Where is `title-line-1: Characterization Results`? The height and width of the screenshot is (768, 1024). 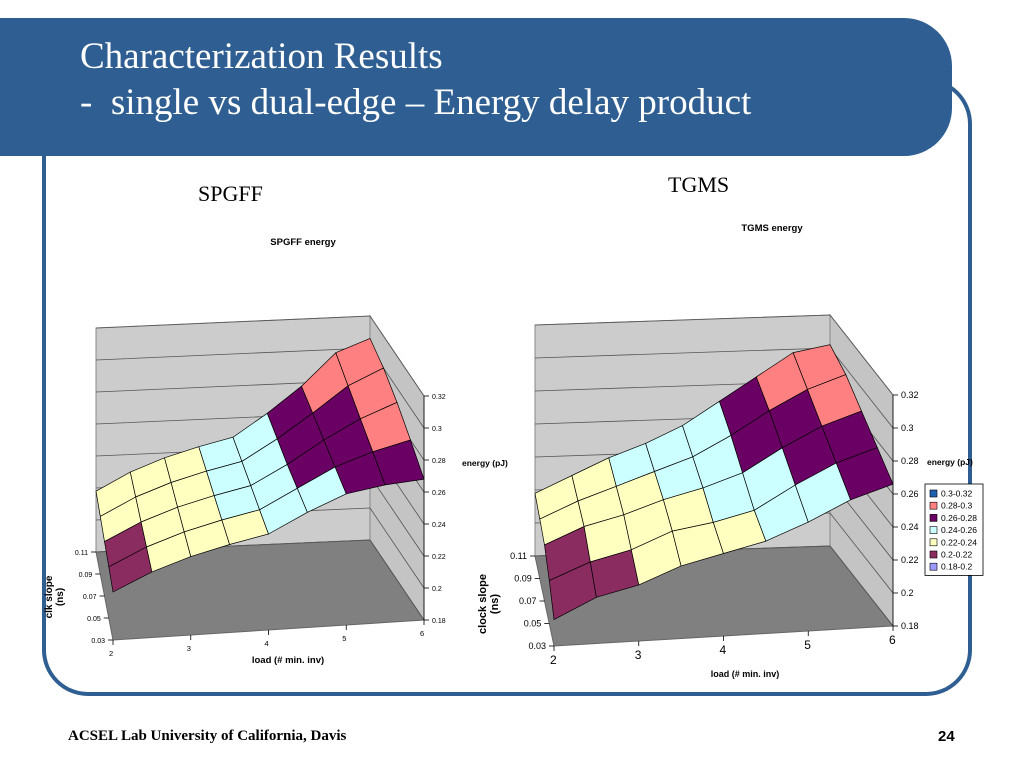 title-line-1: Characterization Results is located at coordinates (261, 56).